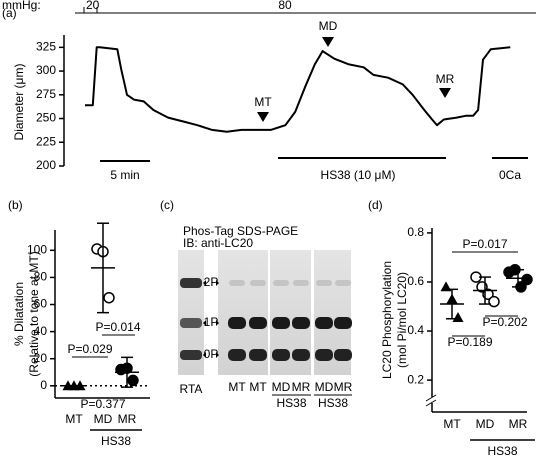 This screenshot has height=460, width=540. I want to click on y-tick-label: 250, so click(46, 118).